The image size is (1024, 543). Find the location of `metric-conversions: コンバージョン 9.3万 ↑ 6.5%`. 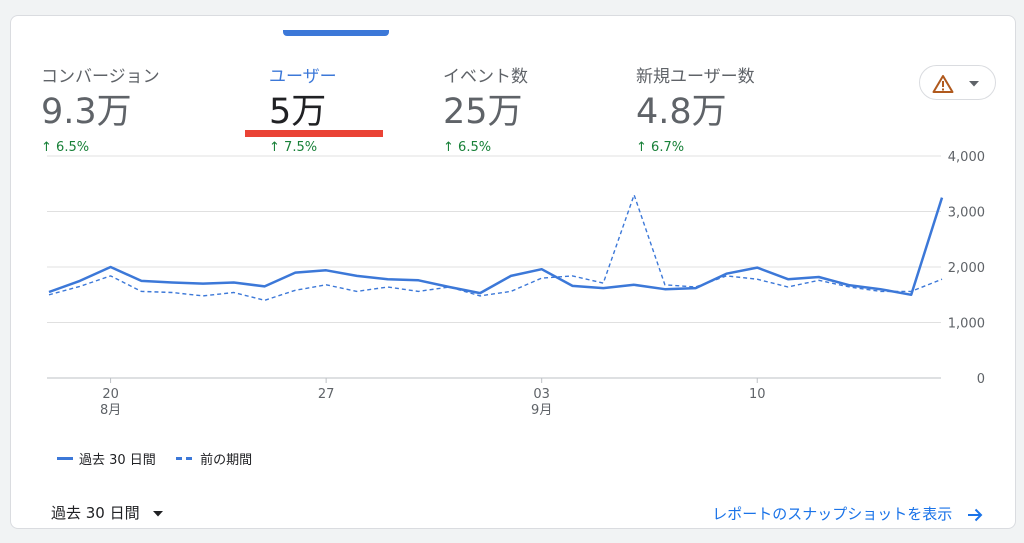

metric-conversions: コンバージョン 9.3万 ↑ 6.5% is located at coordinates (100, 108).